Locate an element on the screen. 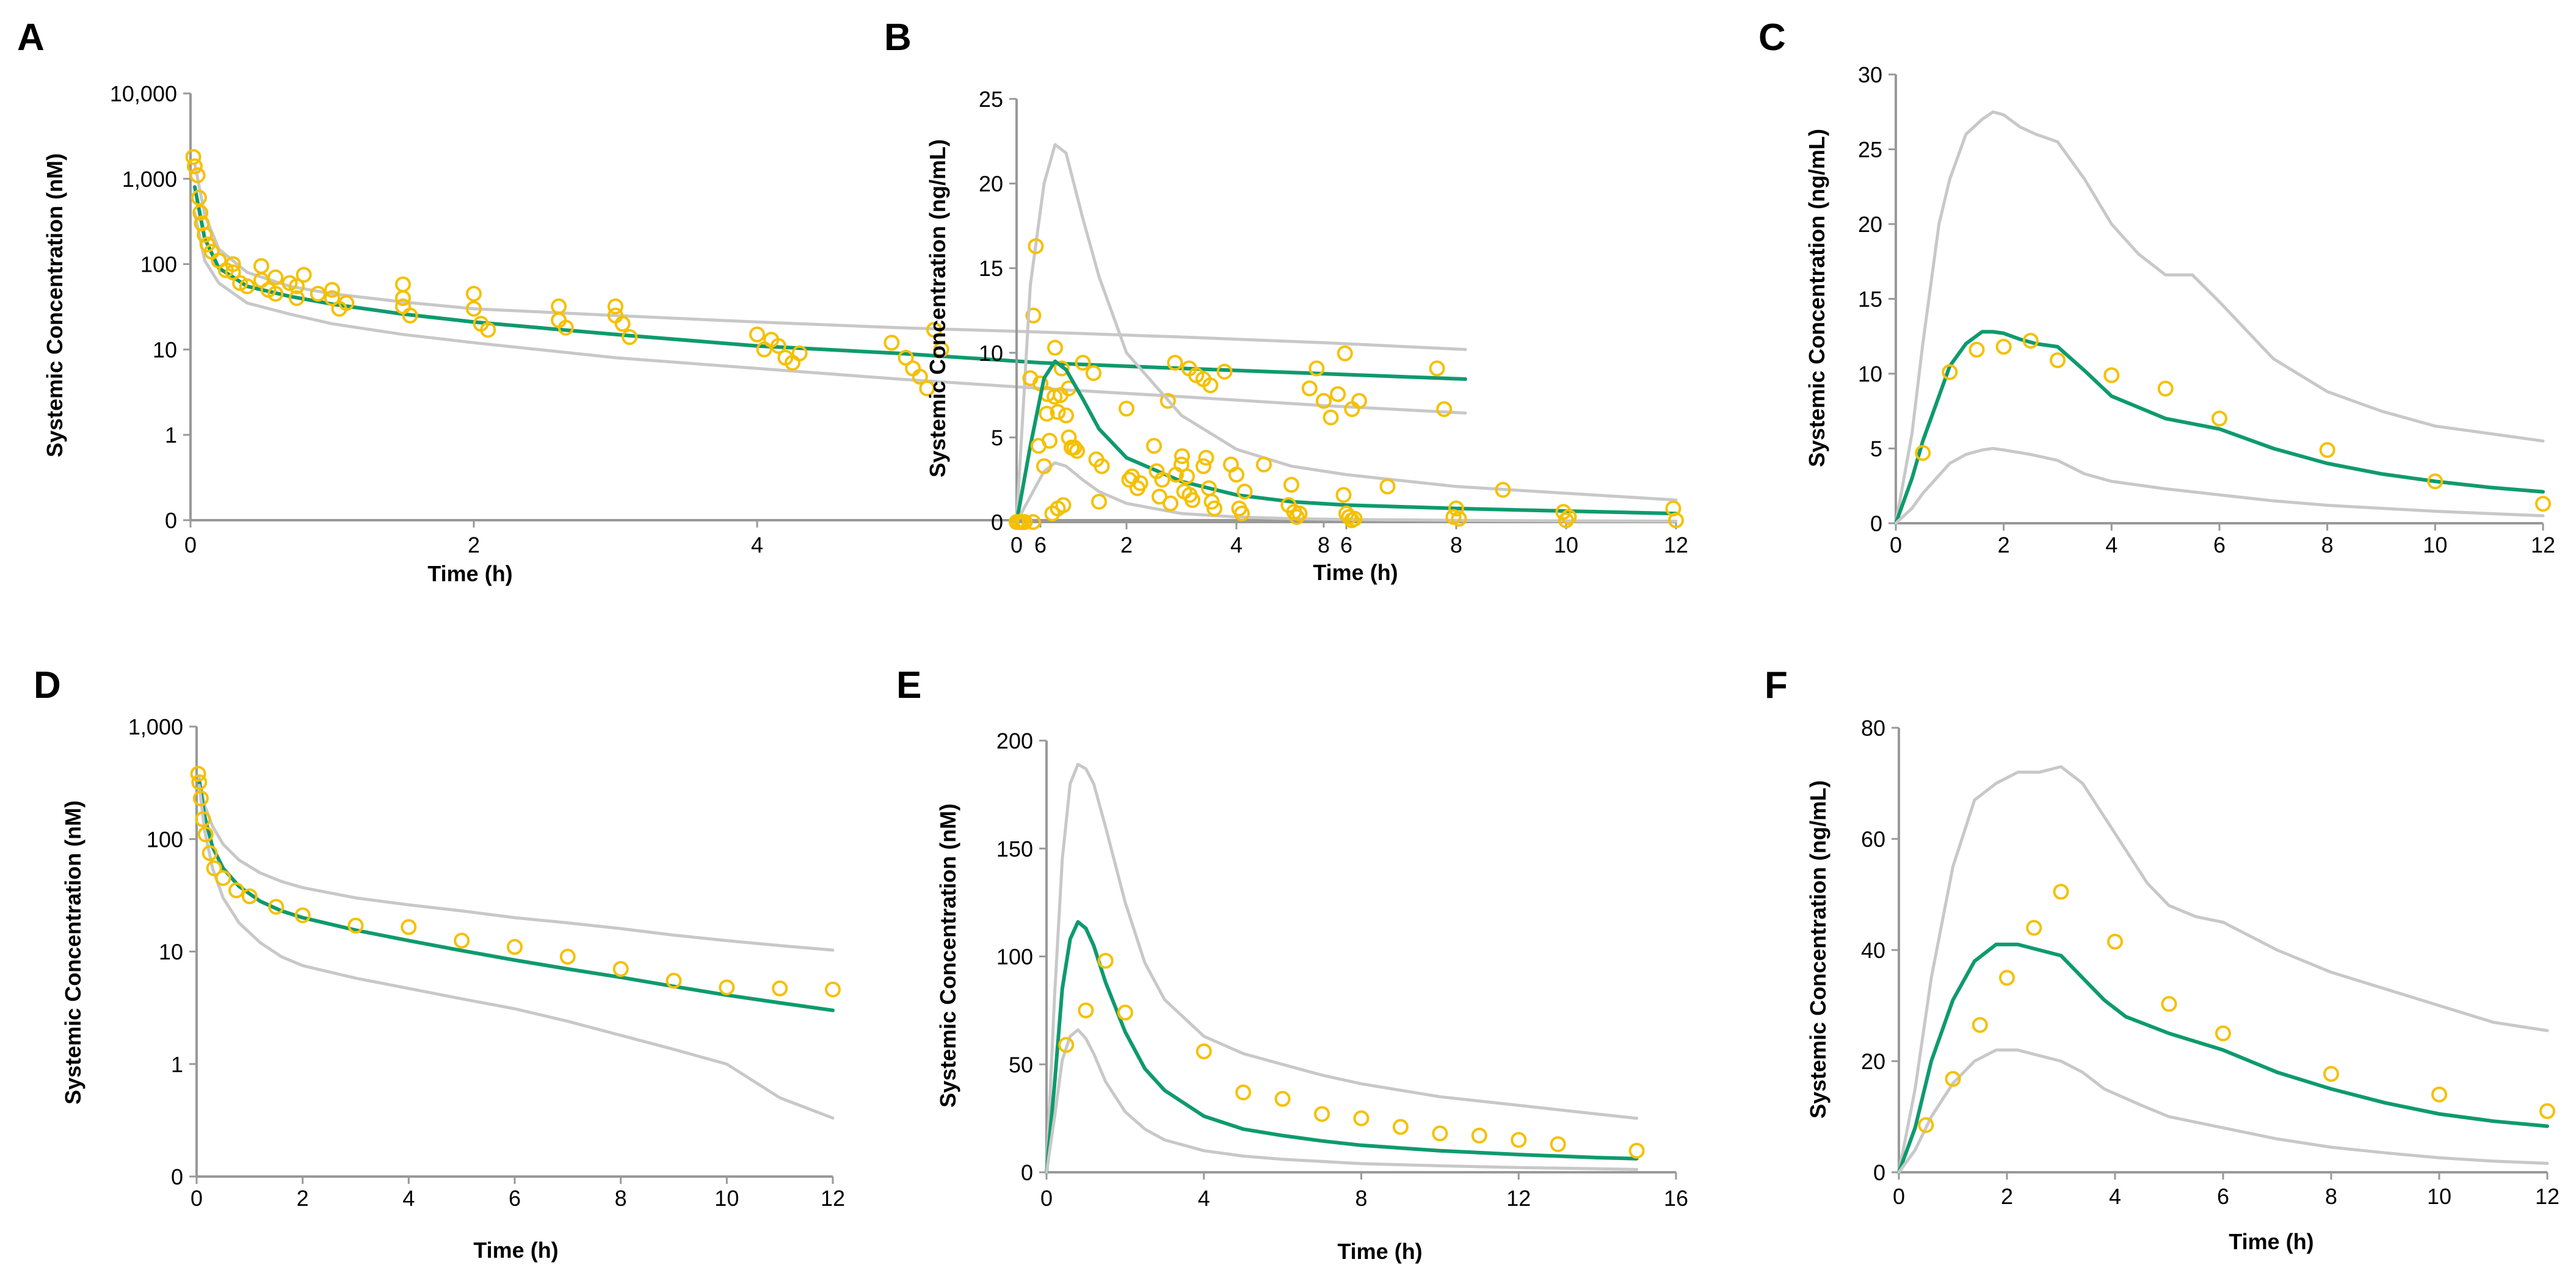 This screenshot has width=2576, height=1284. panel-letter: F is located at coordinates (1776, 685).